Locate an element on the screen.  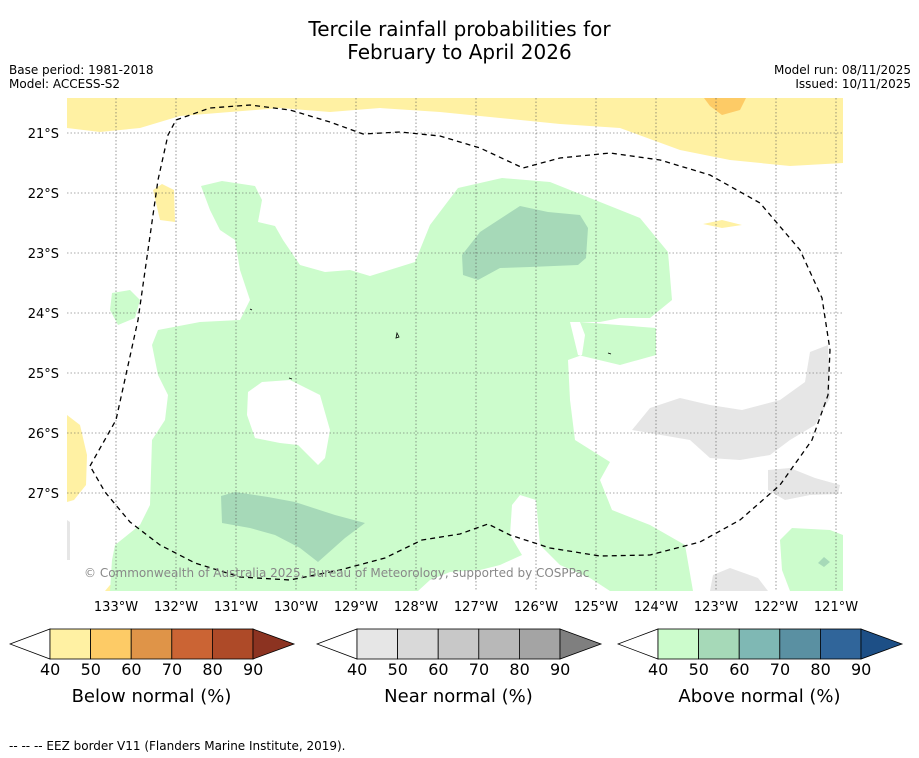
near-normal-tick-label: 40 is located at coordinates (357, 669).